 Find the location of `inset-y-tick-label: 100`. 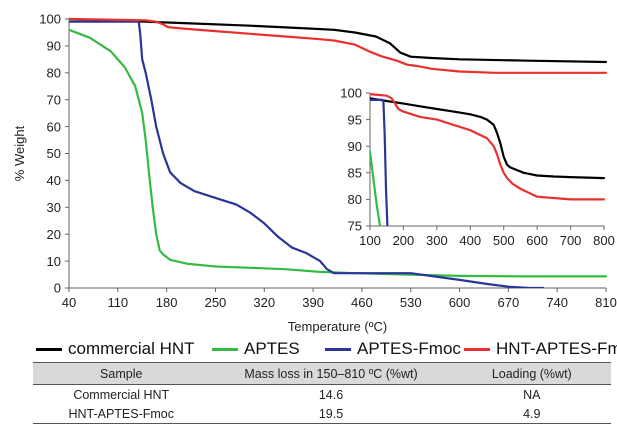

inset-y-tick-label: 100 is located at coordinates (351, 93).